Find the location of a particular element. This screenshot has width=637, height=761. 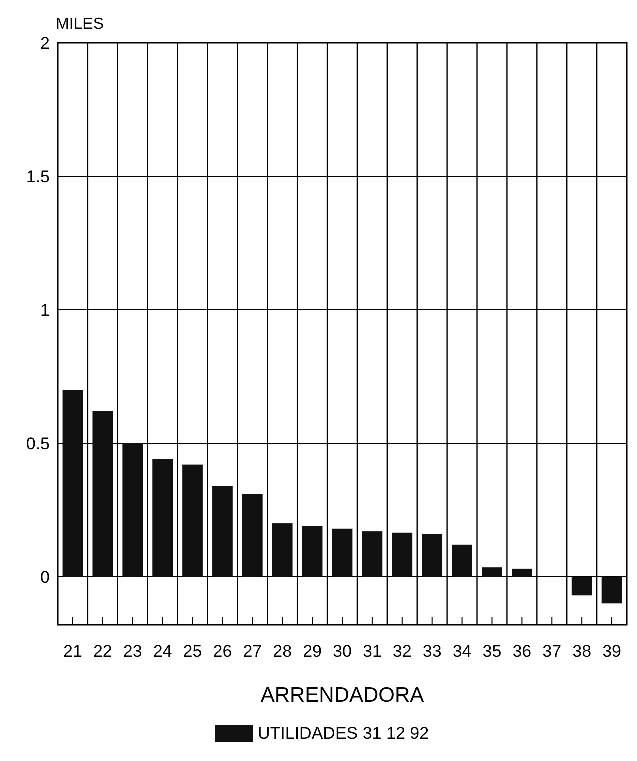

x-tick-label: 34 is located at coordinates (462, 651).